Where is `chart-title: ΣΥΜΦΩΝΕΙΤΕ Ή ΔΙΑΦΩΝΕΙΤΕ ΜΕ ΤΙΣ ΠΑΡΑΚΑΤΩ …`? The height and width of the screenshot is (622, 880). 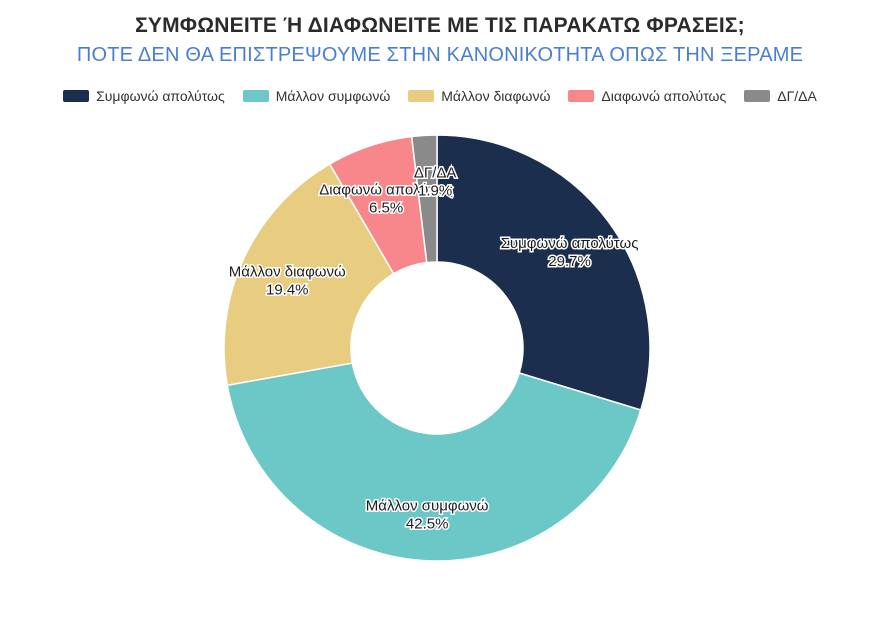
chart-title: ΣΥΜΦΩΝΕΙΤΕ Ή ΔΙΑΦΩΝΕΙΤΕ ΜΕ ΤΙΣ ΠΑΡΑΚΑΤΩ … is located at coordinates (440, 25).